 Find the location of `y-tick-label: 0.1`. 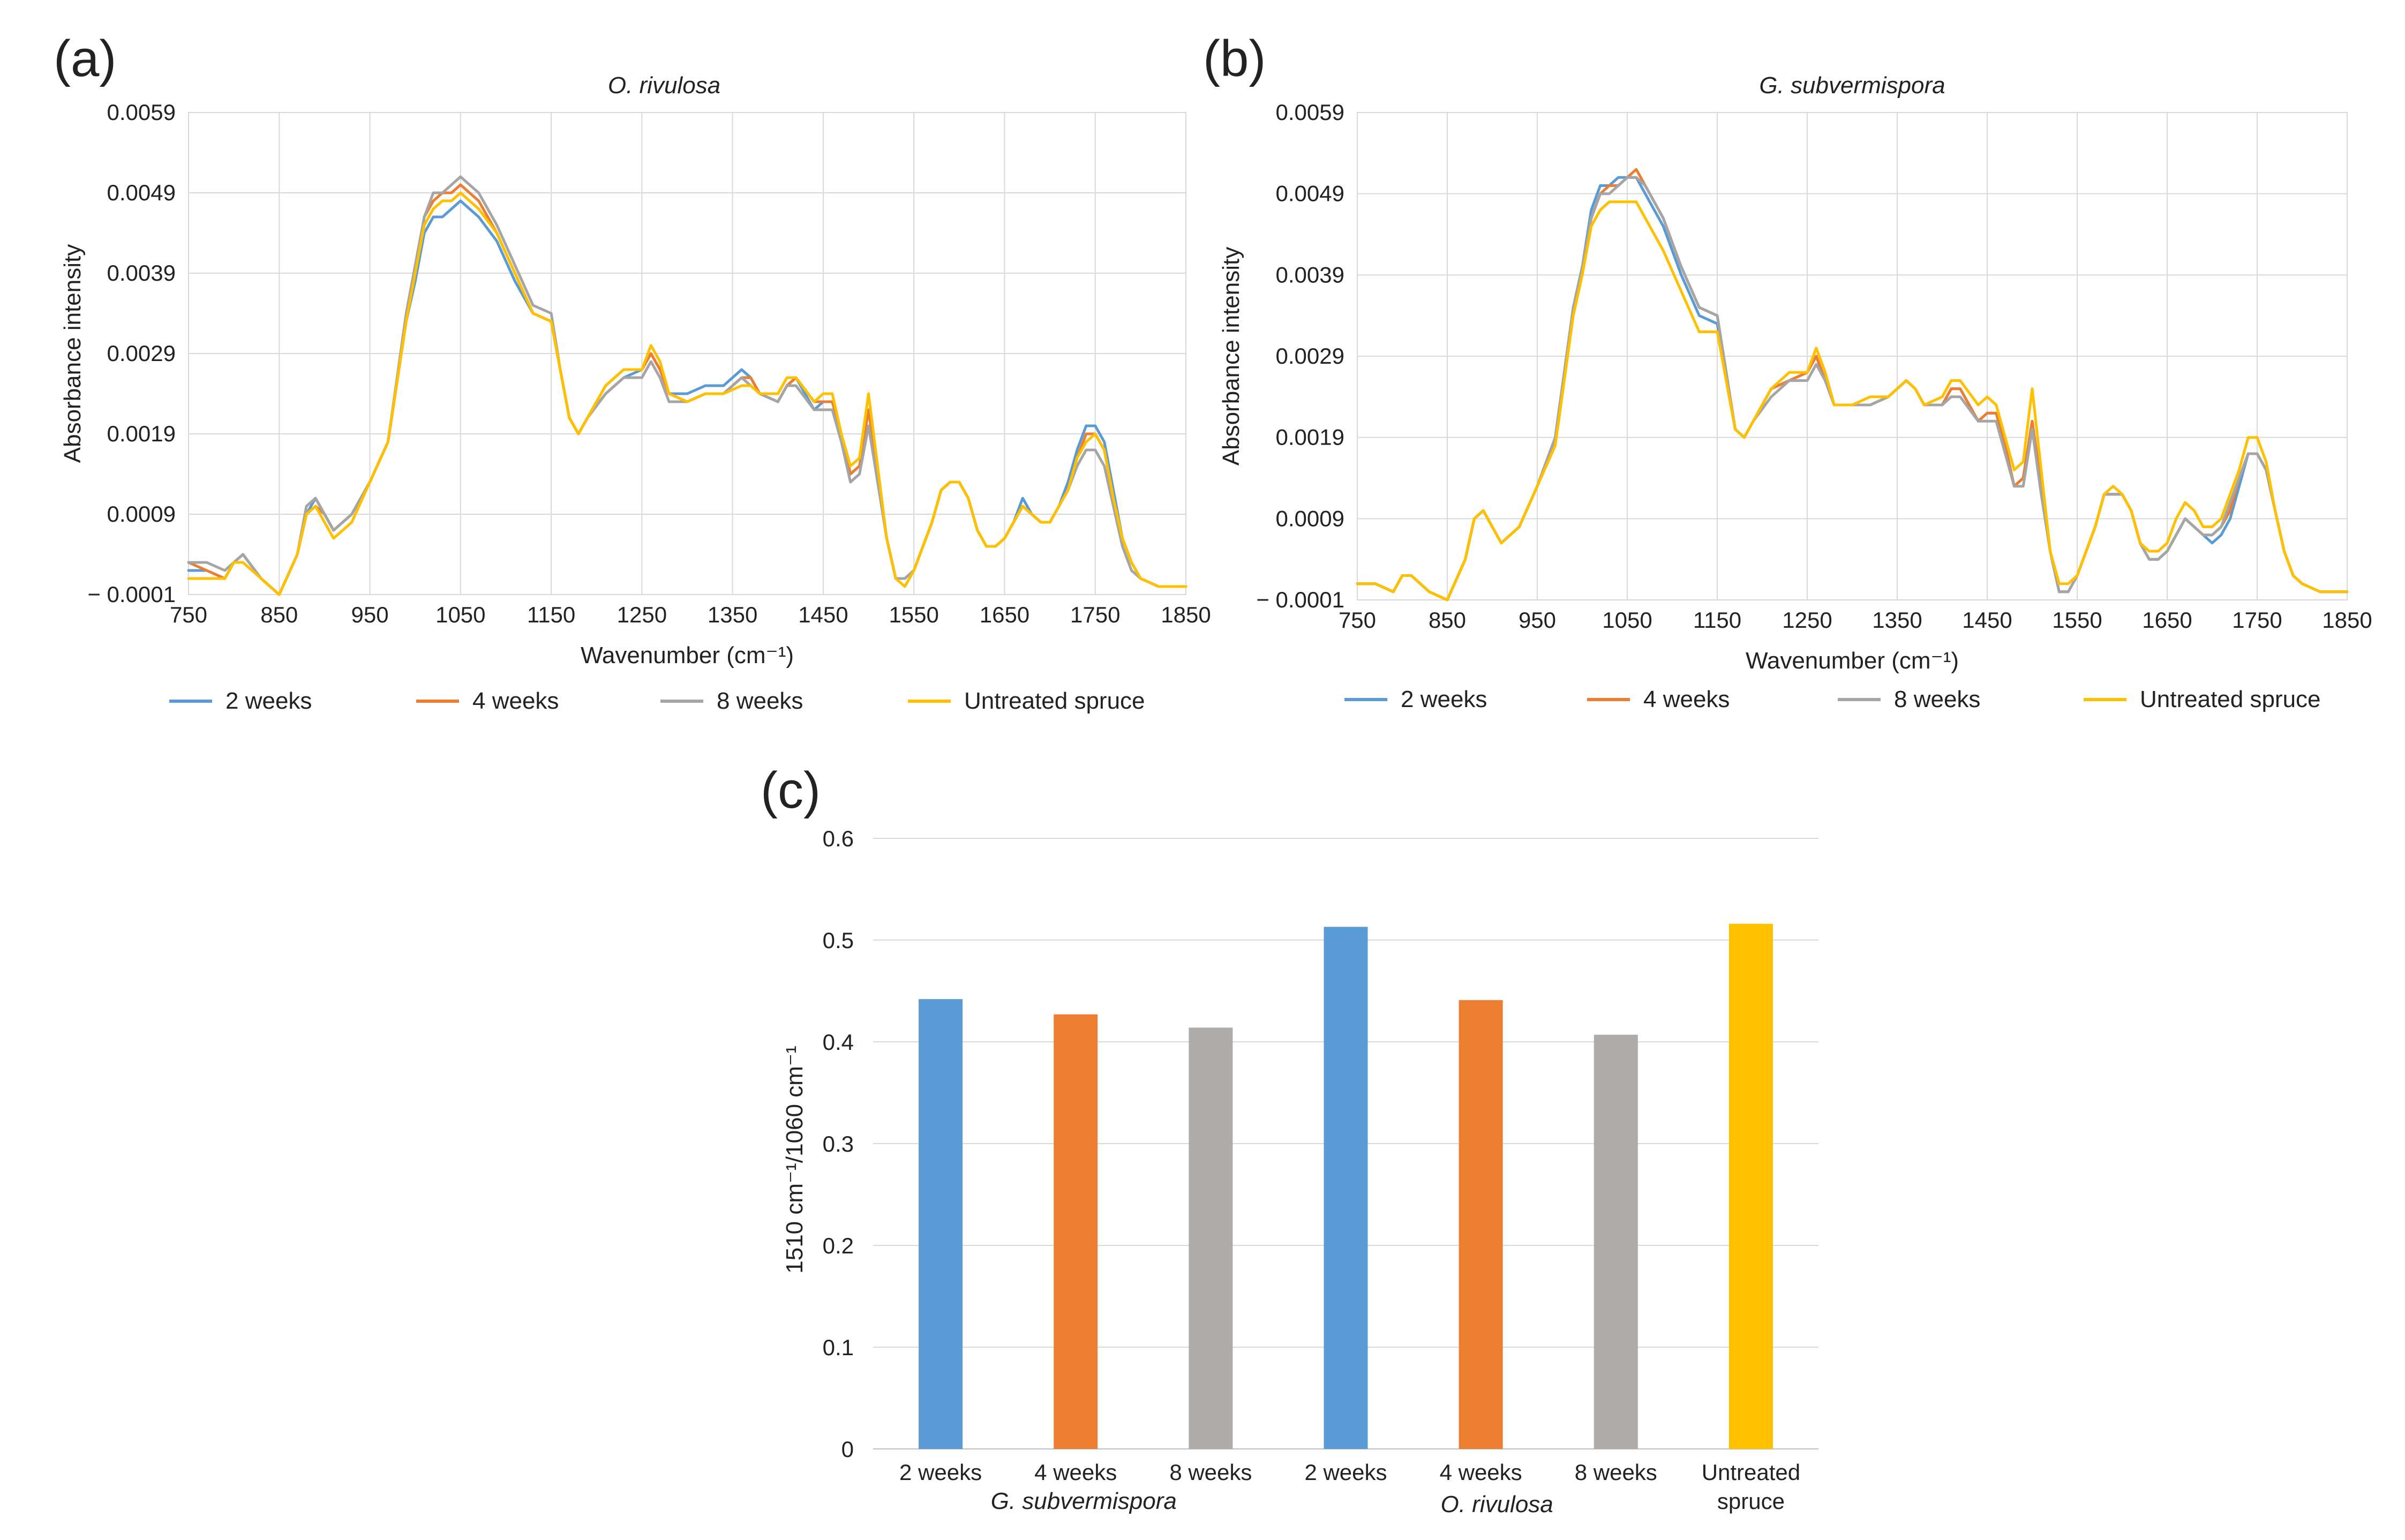

y-tick-label: 0.1 is located at coordinates (839, 1347).